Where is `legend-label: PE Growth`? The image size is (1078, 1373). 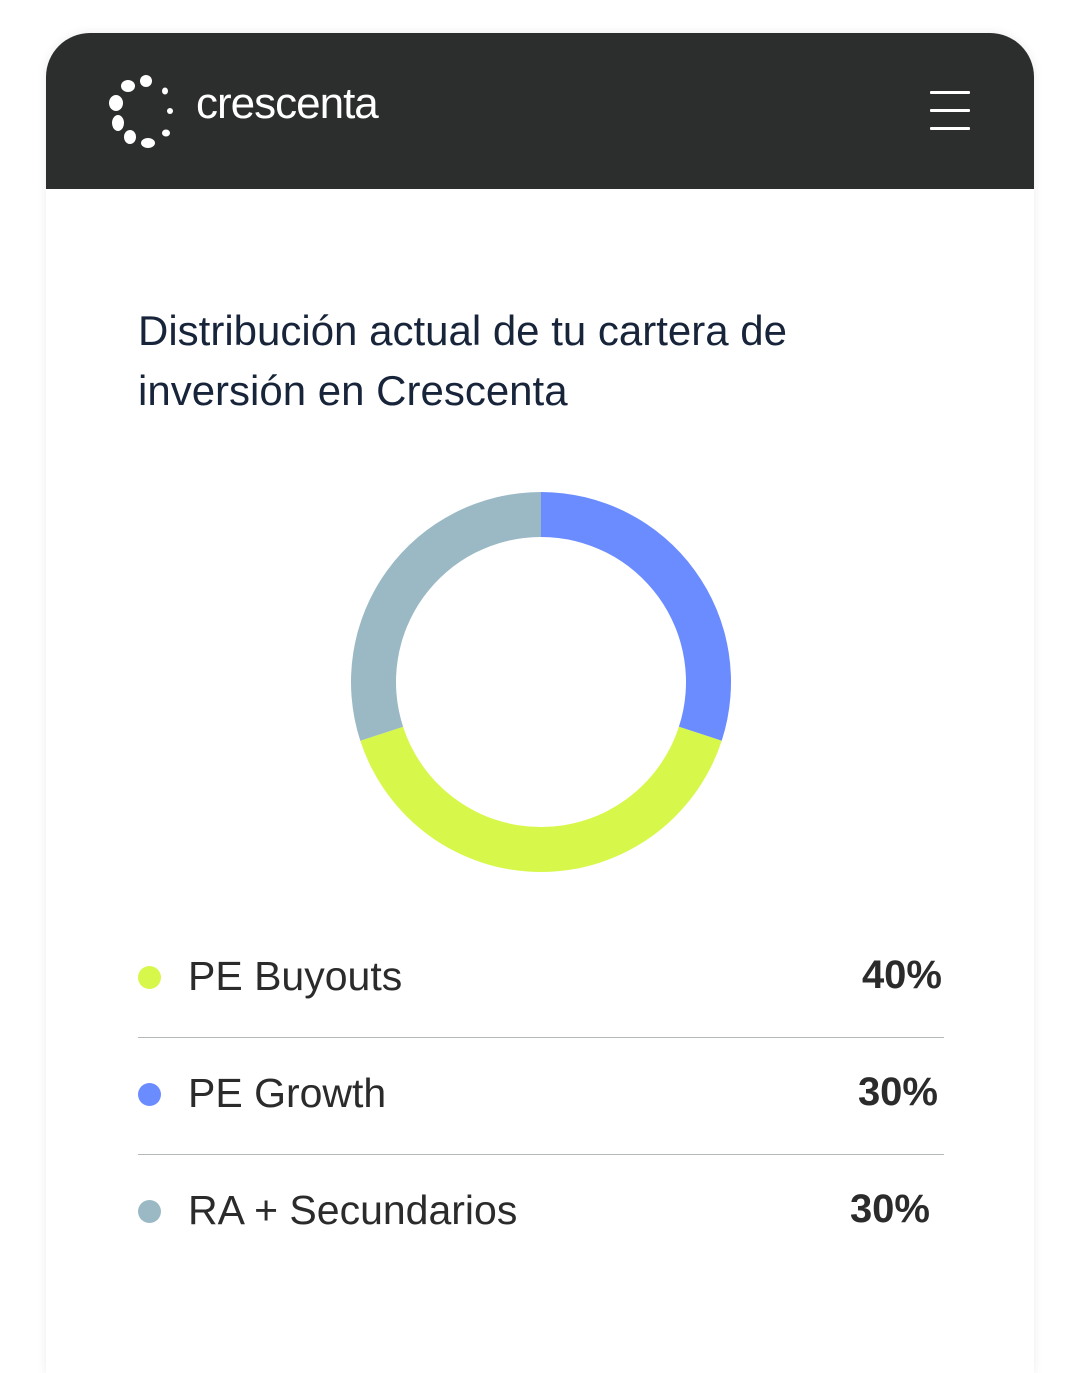 legend-label: PE Growth is located at coordinates (287, 1093).